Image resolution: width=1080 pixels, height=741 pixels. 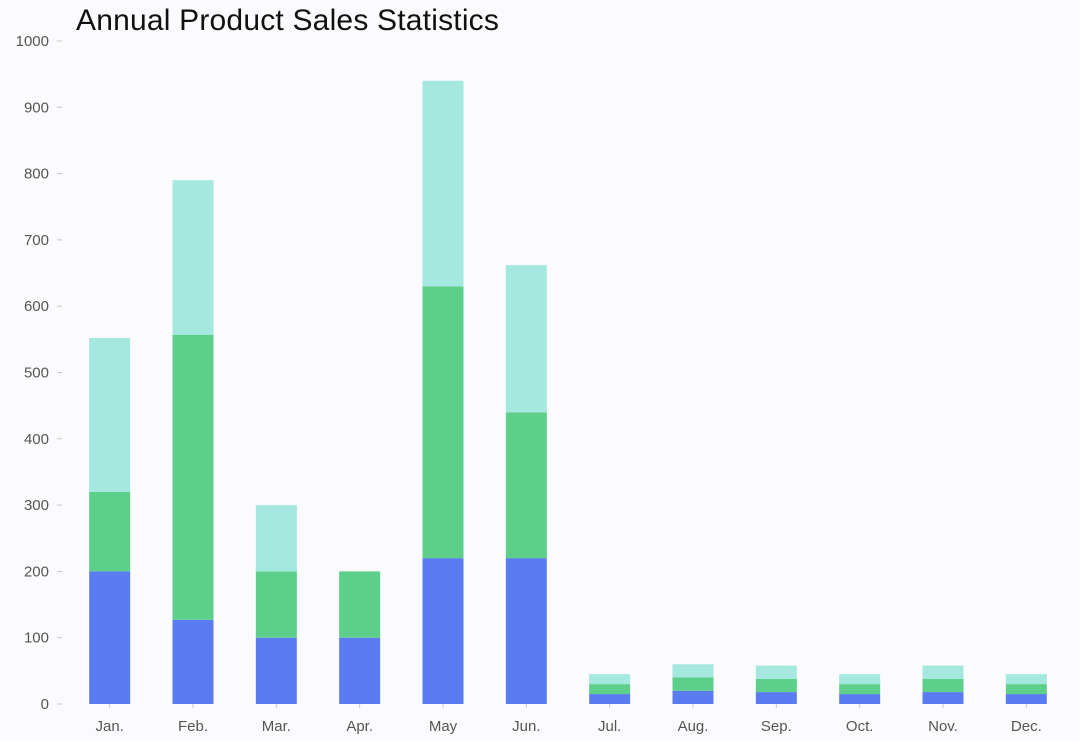 I want to click on x-tick-label: Feb., so click(x=193, y=726).